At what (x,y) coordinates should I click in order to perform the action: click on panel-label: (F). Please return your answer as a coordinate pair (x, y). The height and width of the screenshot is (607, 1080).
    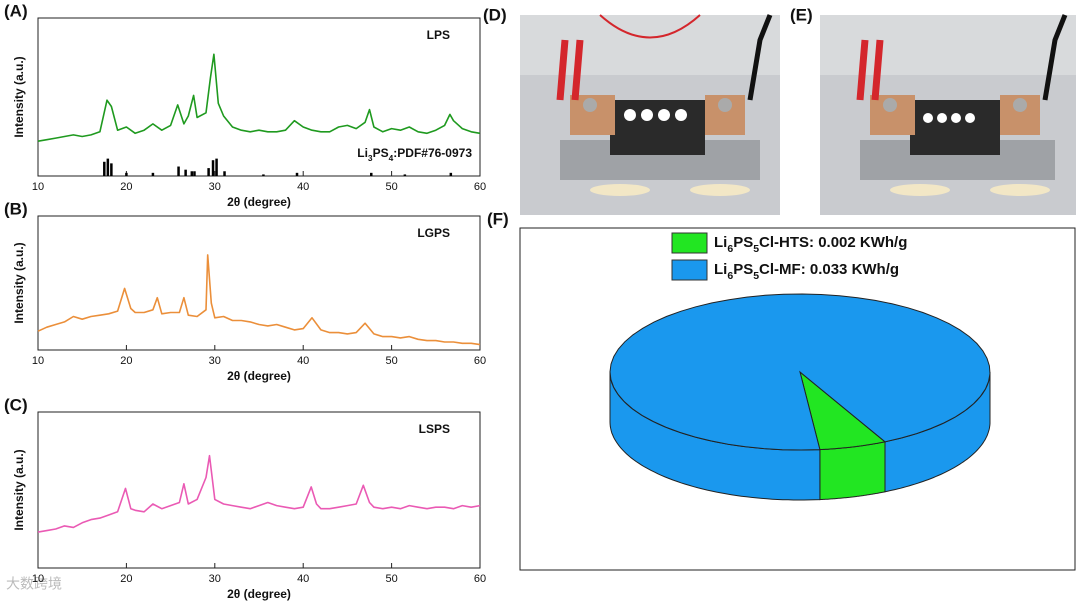
    Looking at the image, I should click on (498, 218).